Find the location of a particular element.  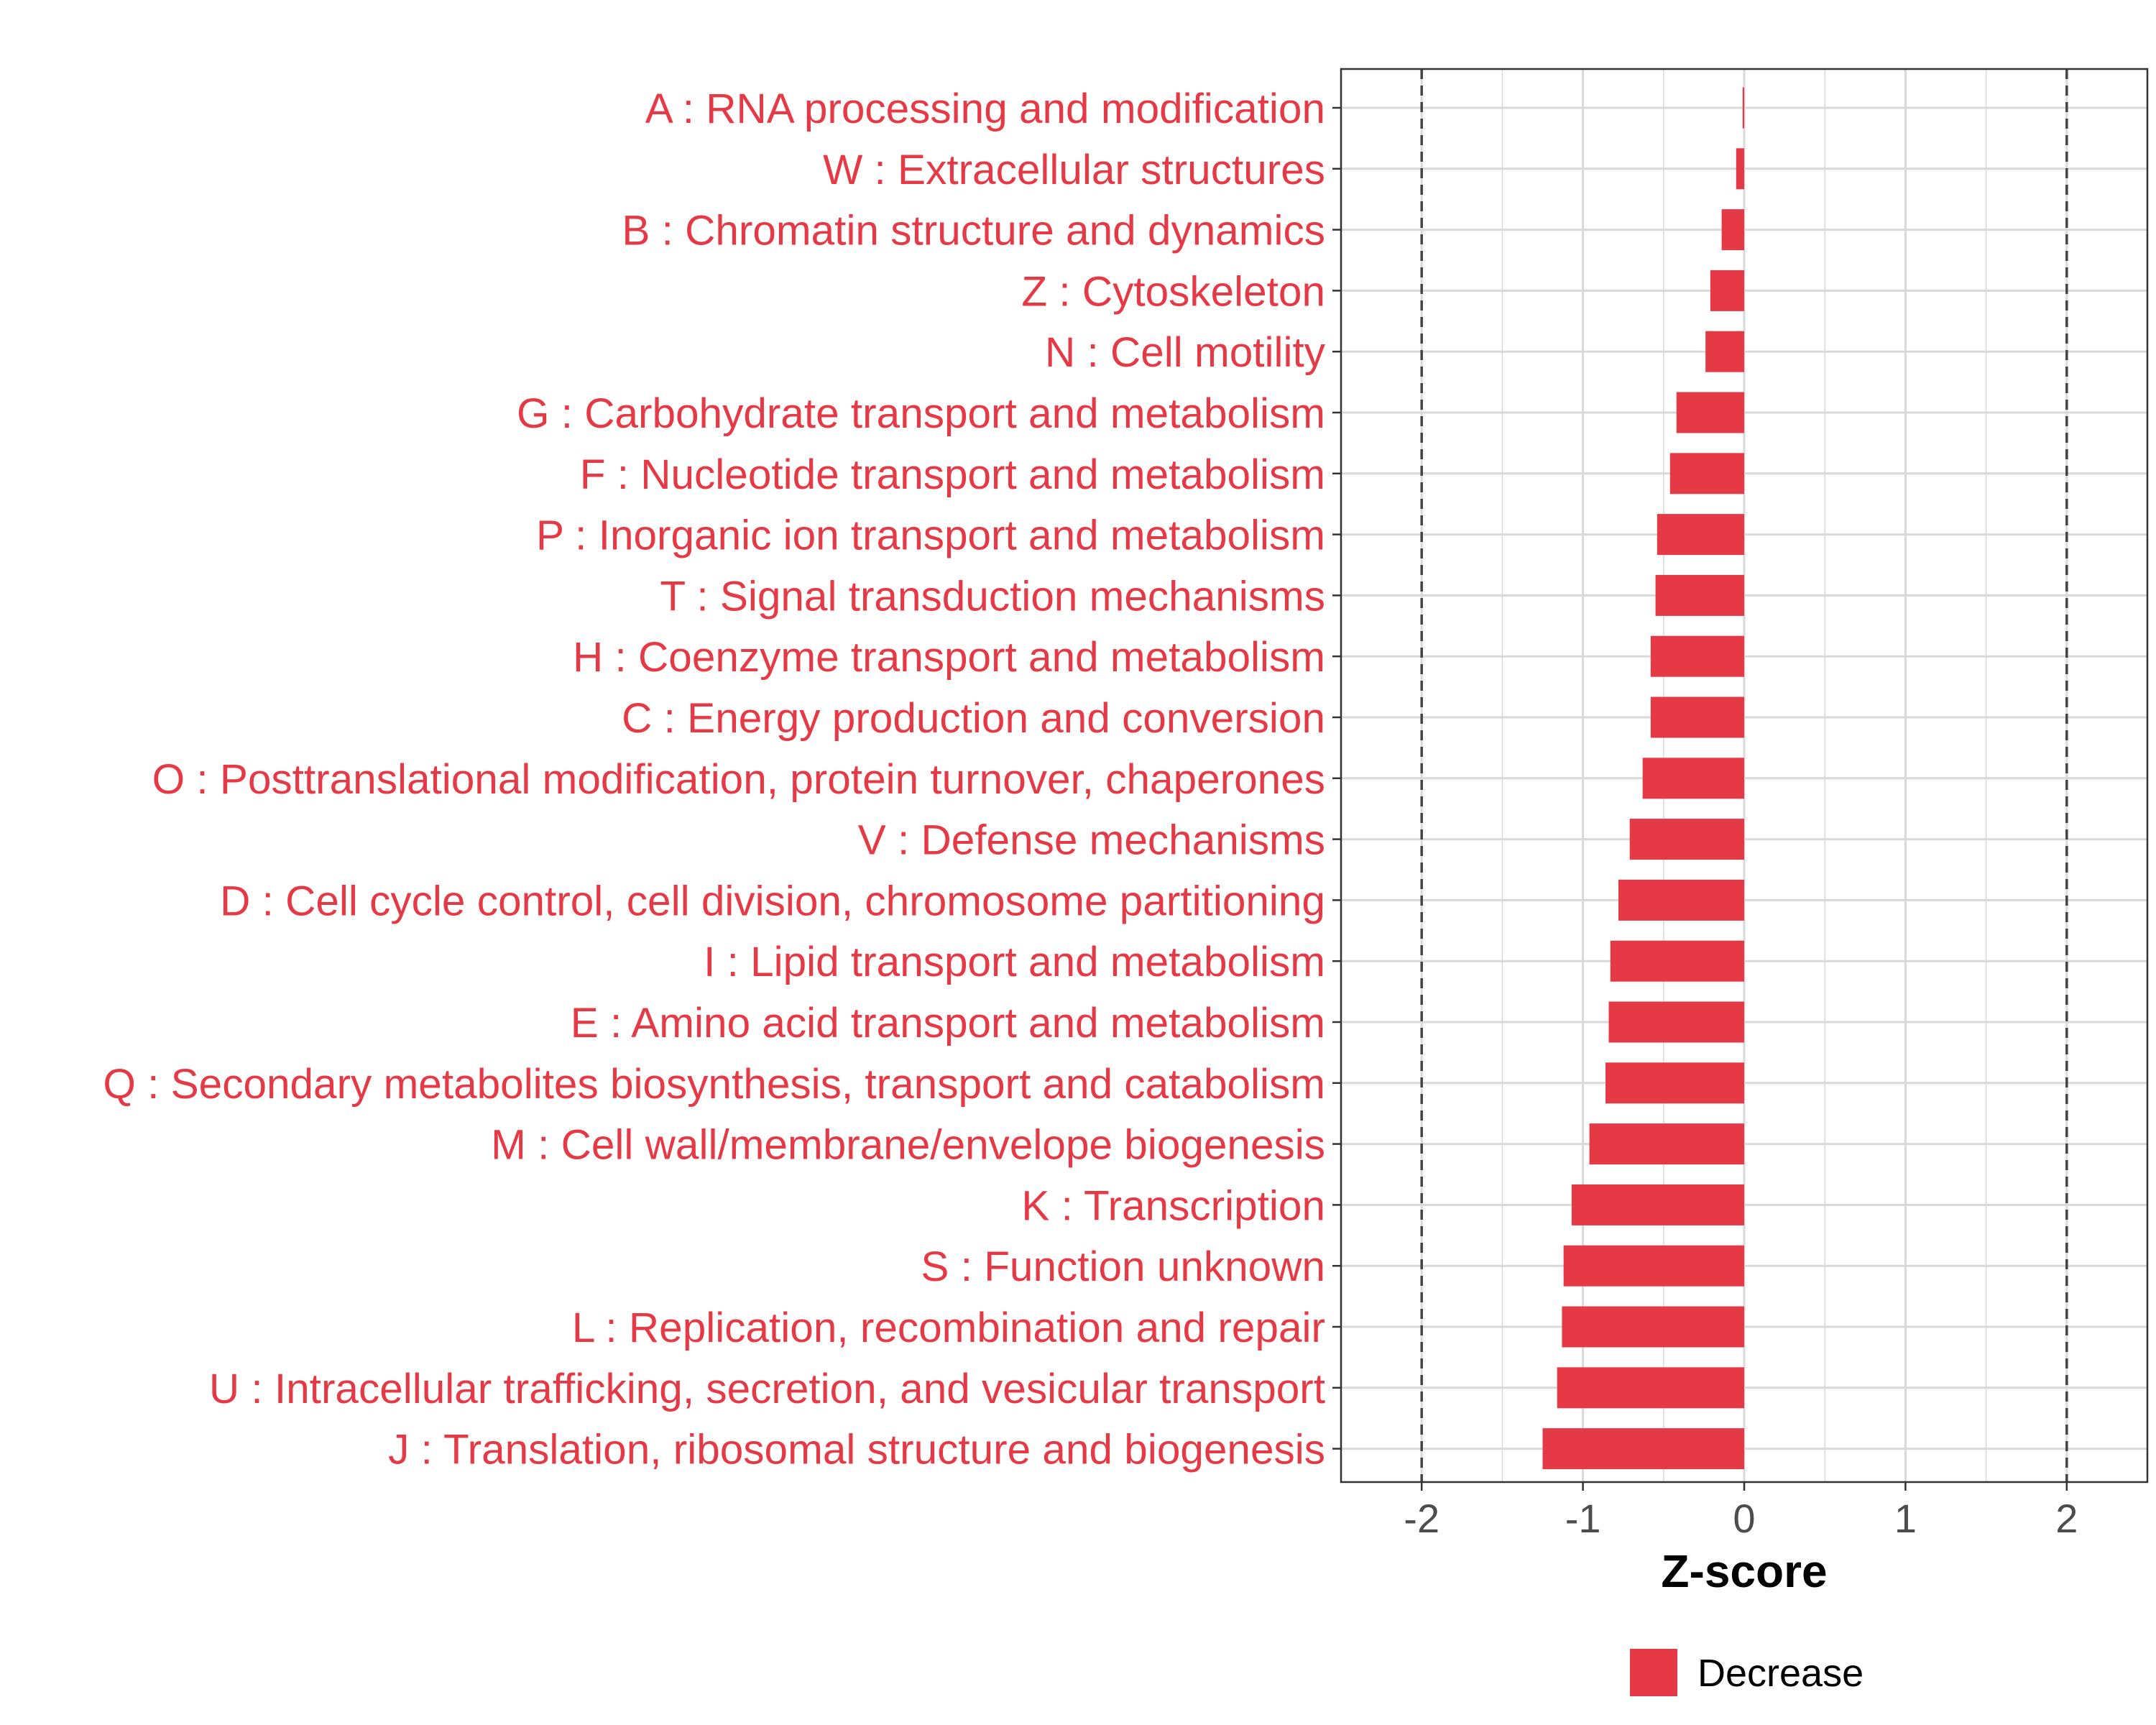

x-tick-label: -1 is located at coordinates (1583, 1518).